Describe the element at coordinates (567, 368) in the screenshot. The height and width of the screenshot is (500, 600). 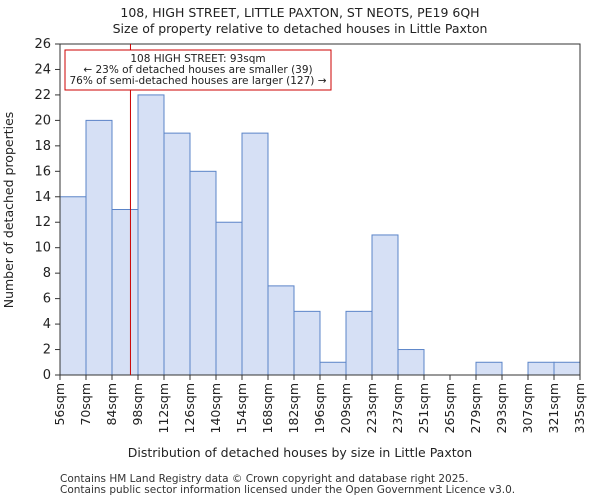
I see `bar-321sqm` at that location.